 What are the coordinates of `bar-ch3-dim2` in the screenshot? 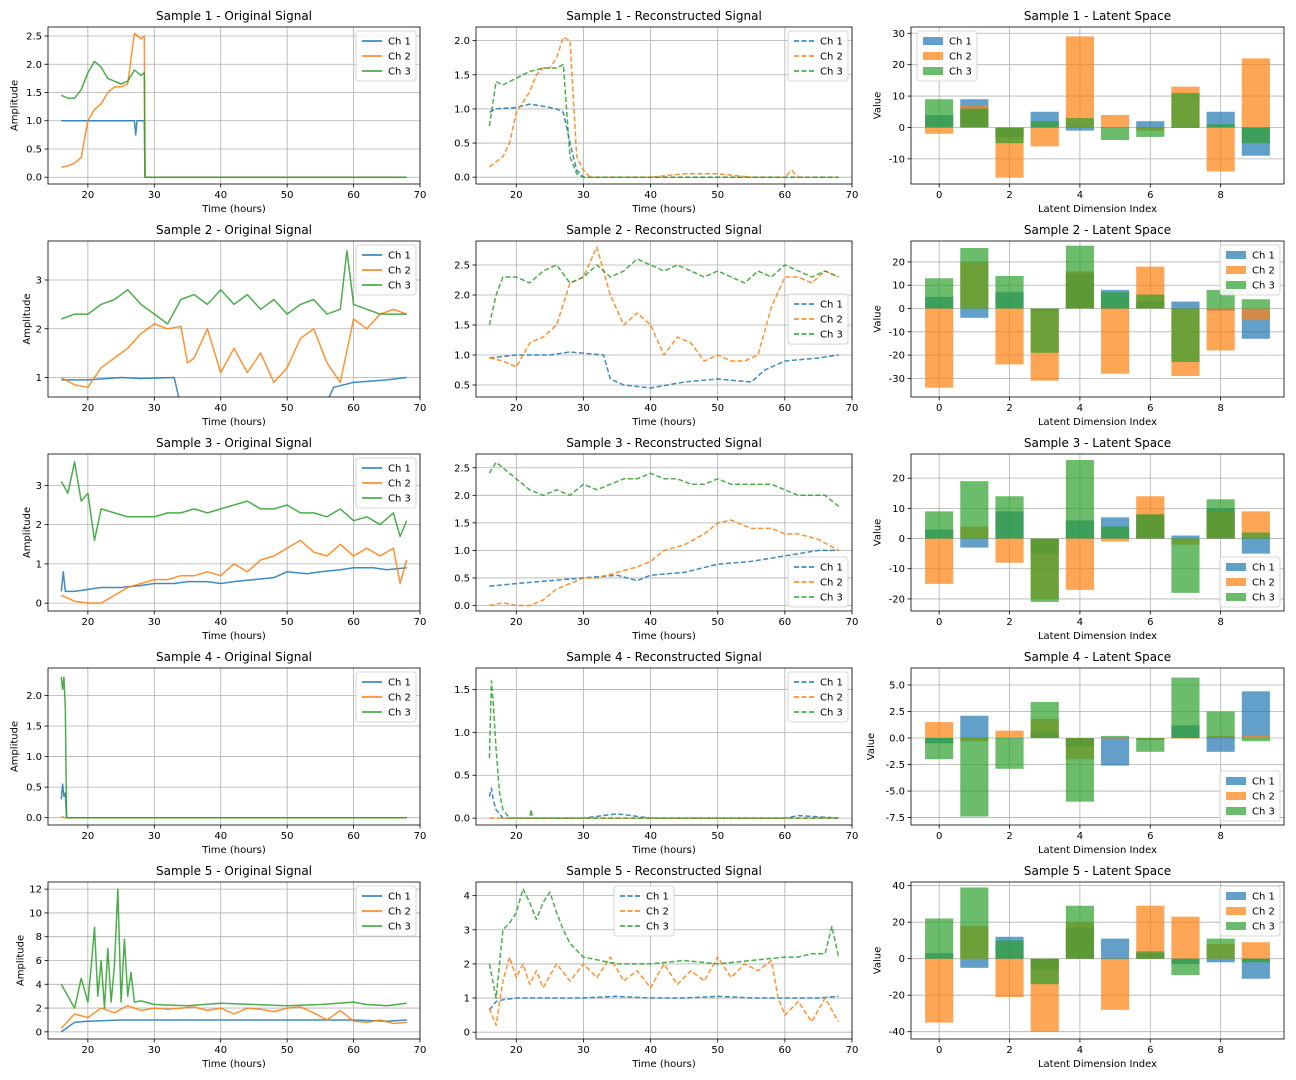 It's located at (1009, 753).